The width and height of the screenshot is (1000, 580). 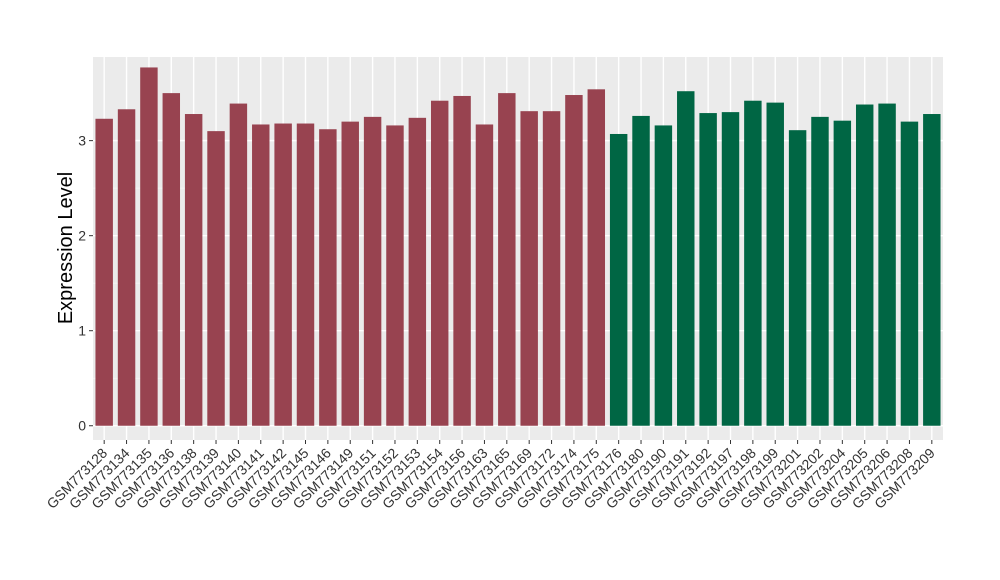 What do you see at coordinates (66, 248) in the screenshot?
I see `y-axis-title: Expression Level` at bounding box center [66, 248].